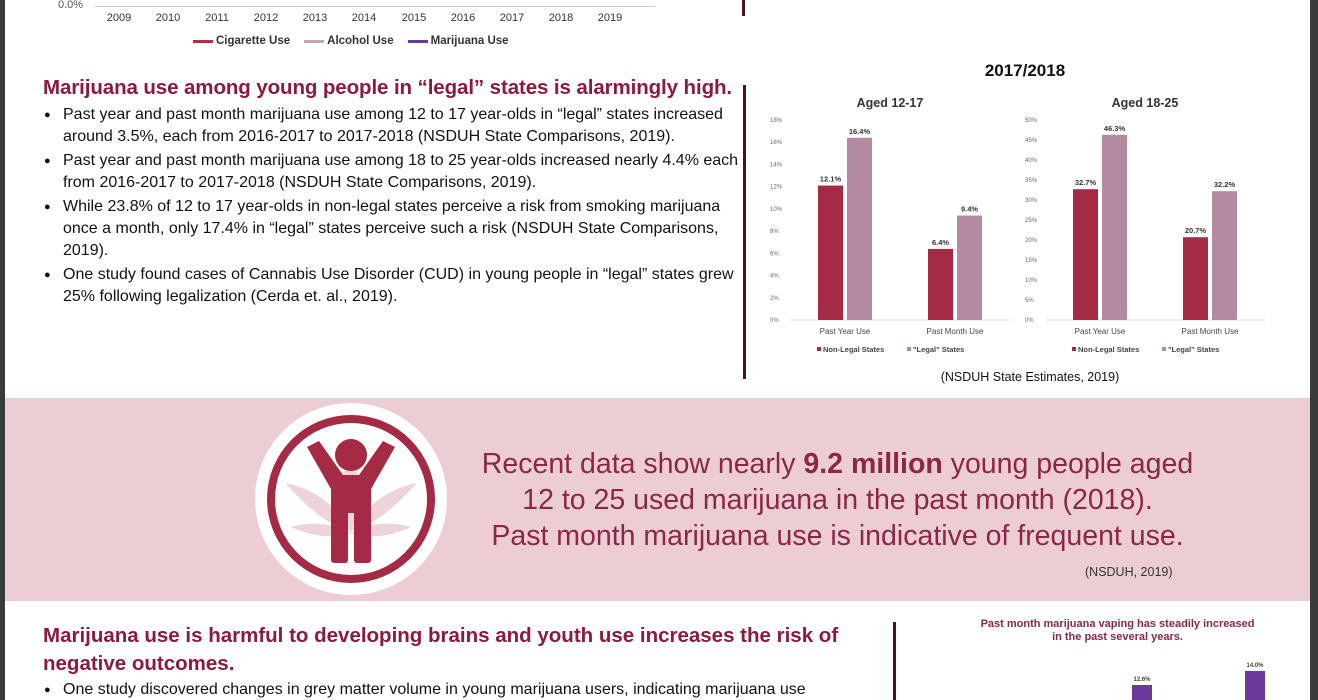 The width and height of the screenshot is (1318, 700). What do you see at coordinates (1031, 241) in the screenshot?
I see `y-tick-label: 20%` at bounding box center [1031, 241].